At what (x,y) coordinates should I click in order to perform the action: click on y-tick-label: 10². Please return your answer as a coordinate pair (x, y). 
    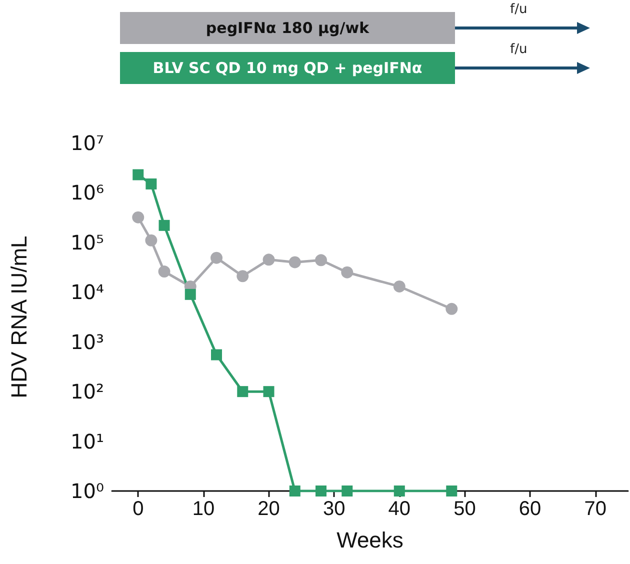
    Looking at the image, I should click on (87, 392).